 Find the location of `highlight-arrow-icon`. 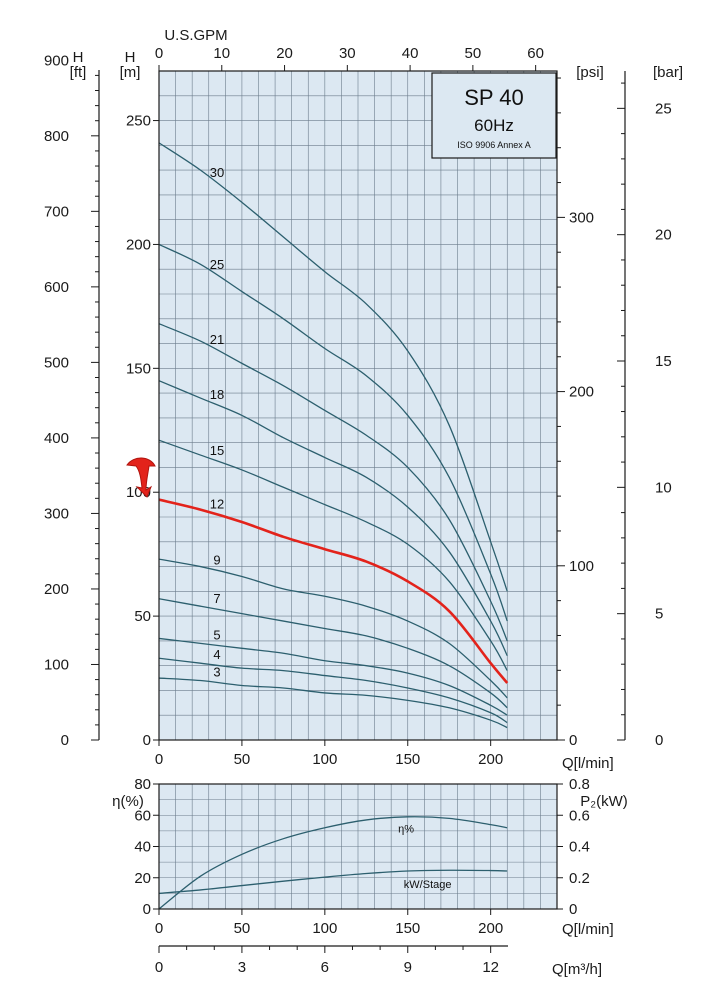

highlight-arrow-icon is located at coordinates (141, 477).